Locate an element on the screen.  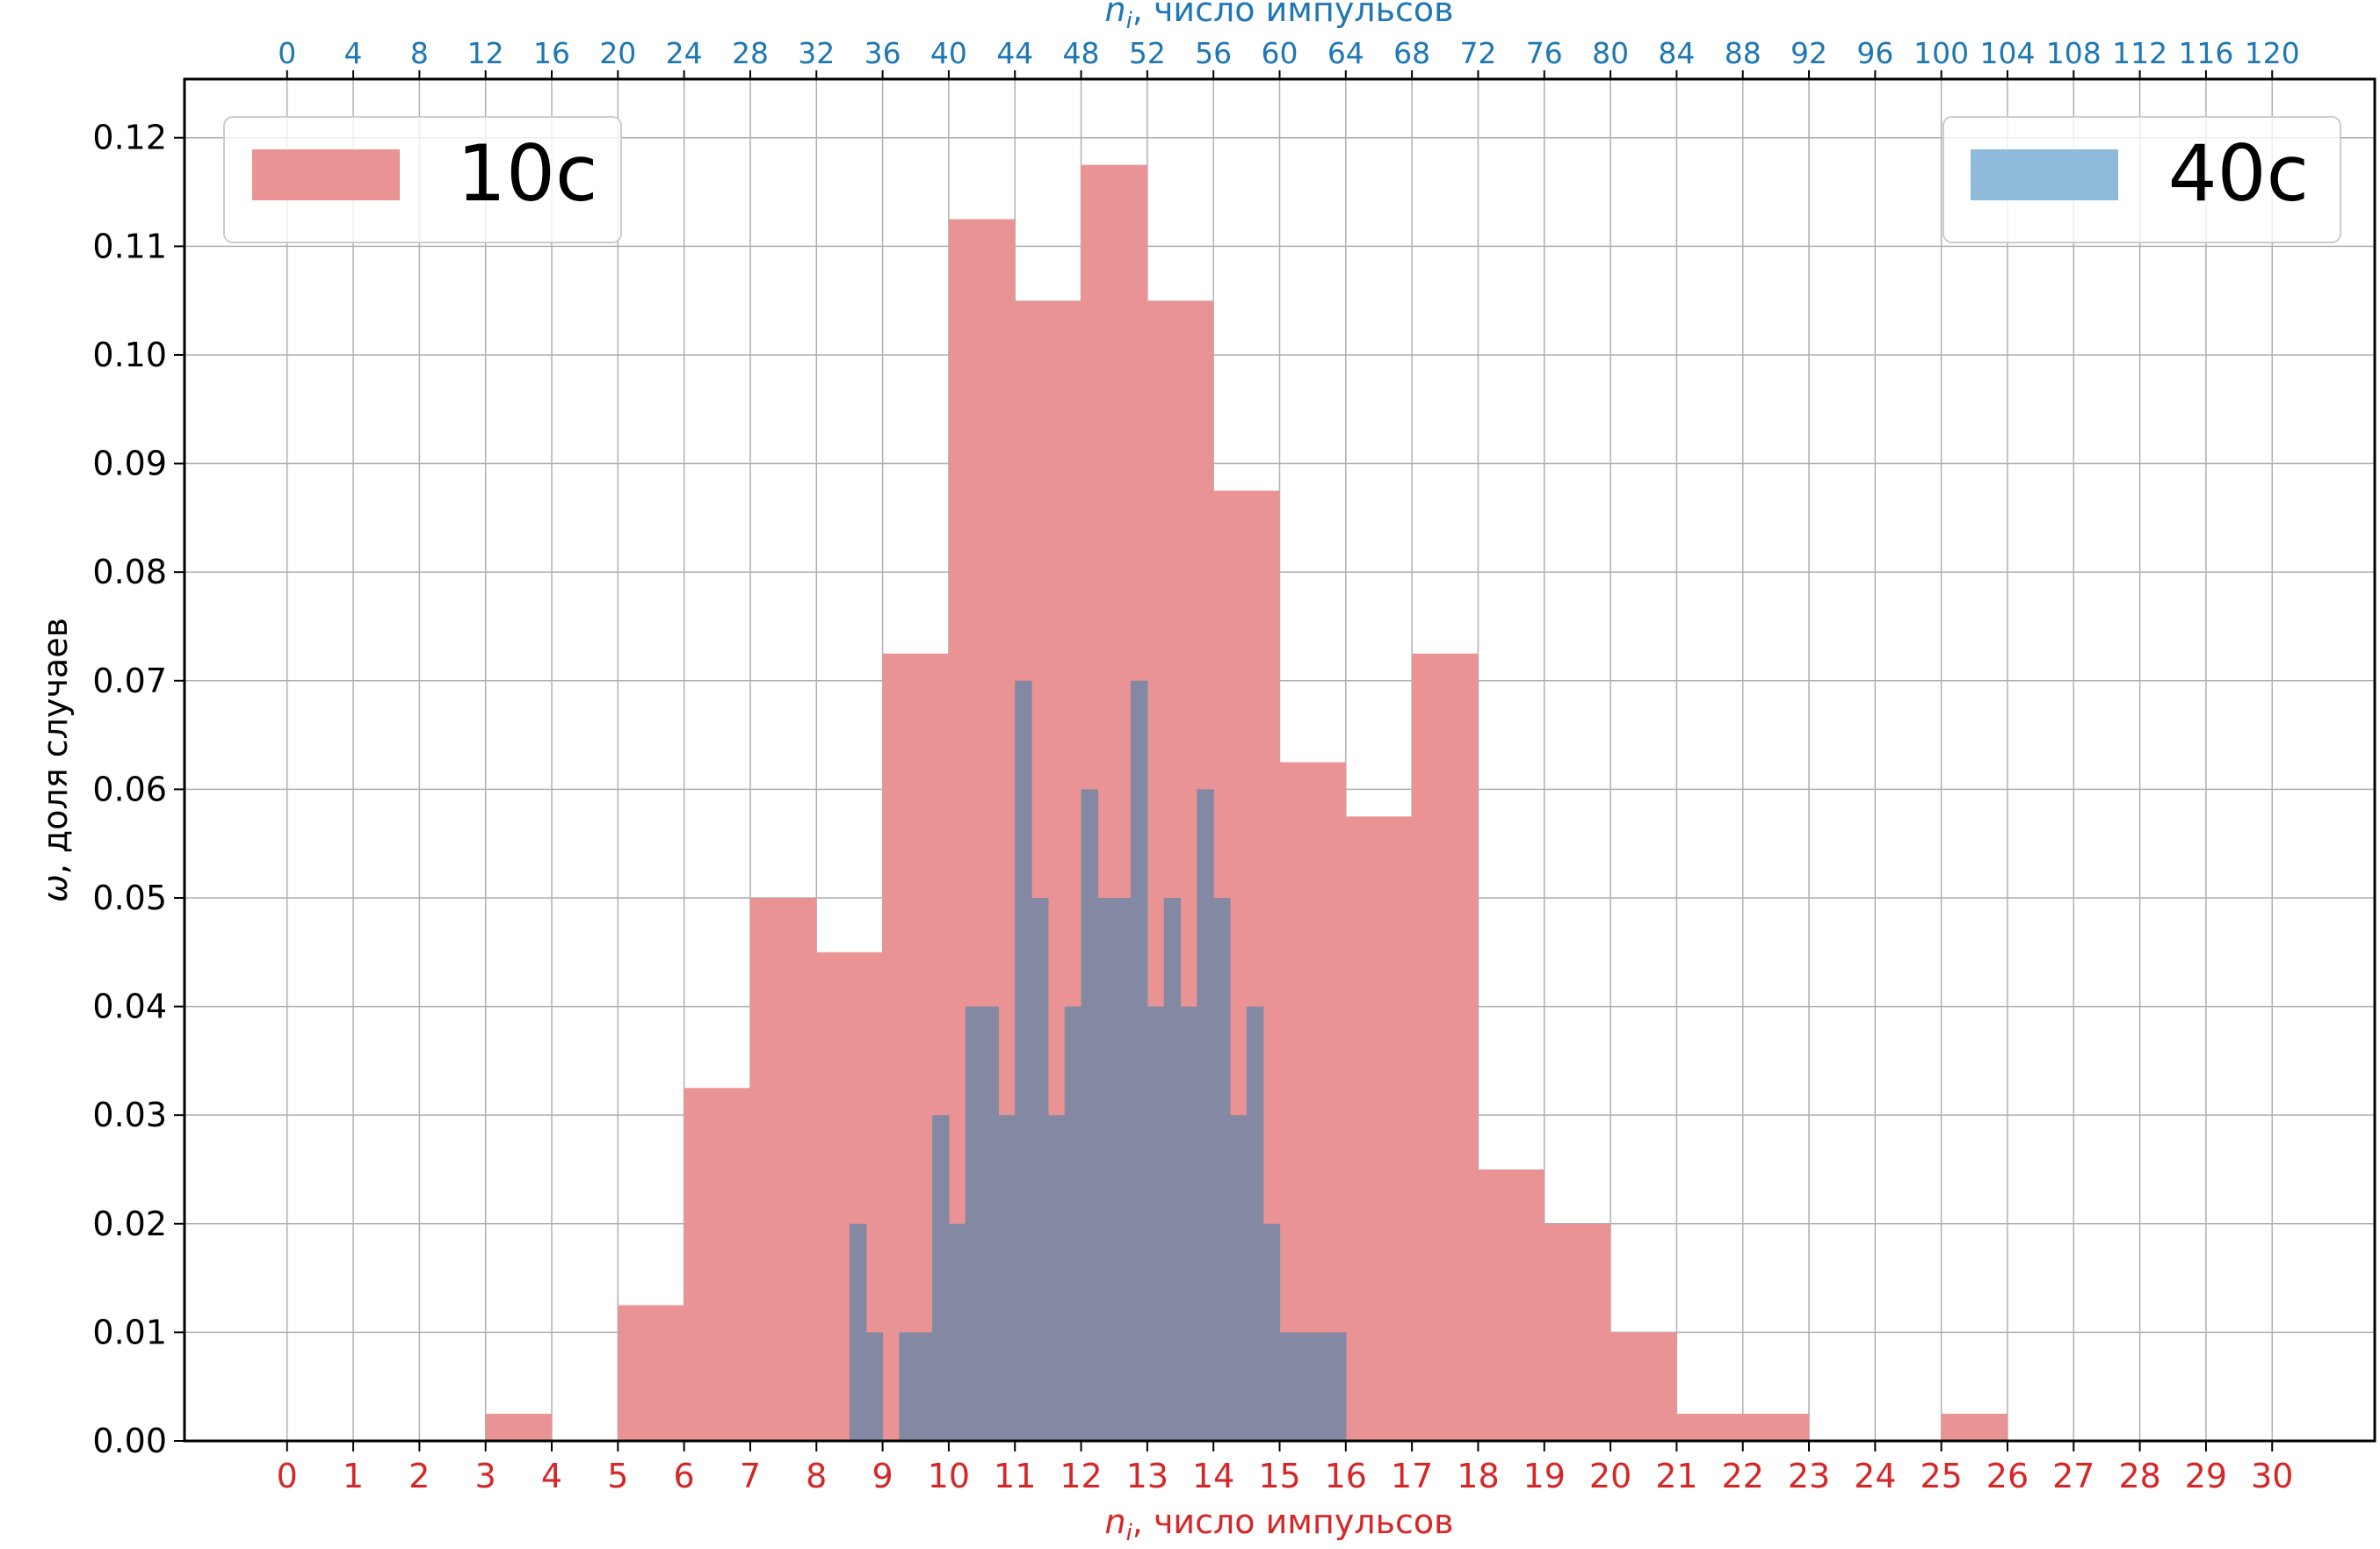
x-top-tick-label: 120 is located at coordinates (2272, 53).